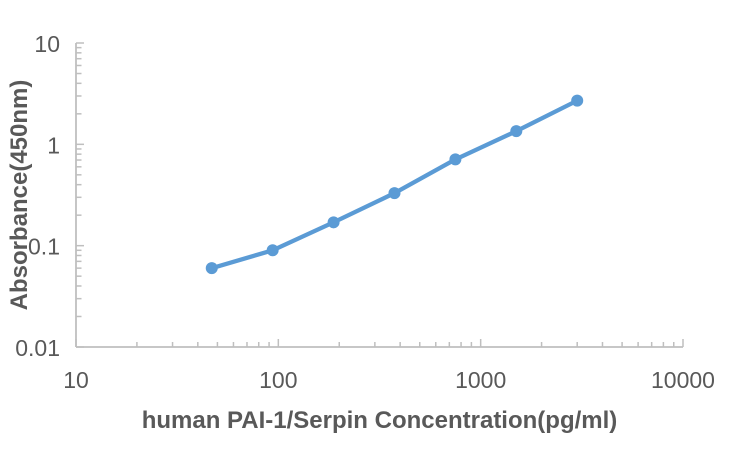  Describe the element at coordinates (44, 247) in the screenshot. I see `y-tick-label: 0.1` at that location.